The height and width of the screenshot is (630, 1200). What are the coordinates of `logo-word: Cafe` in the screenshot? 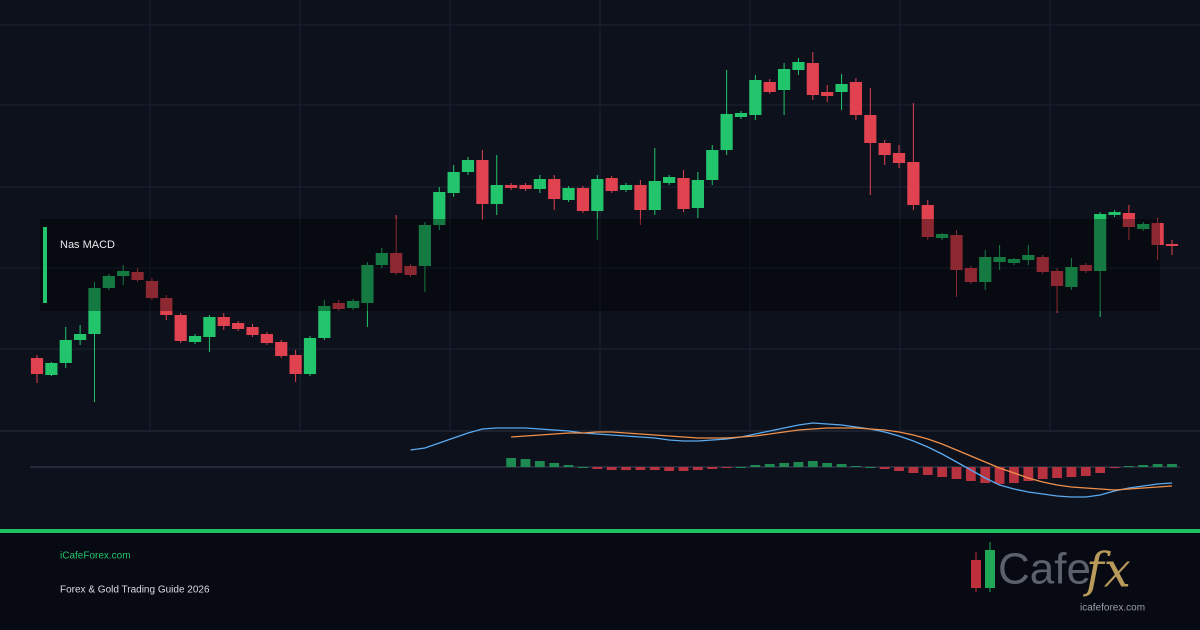 It's located at (1044, 569).